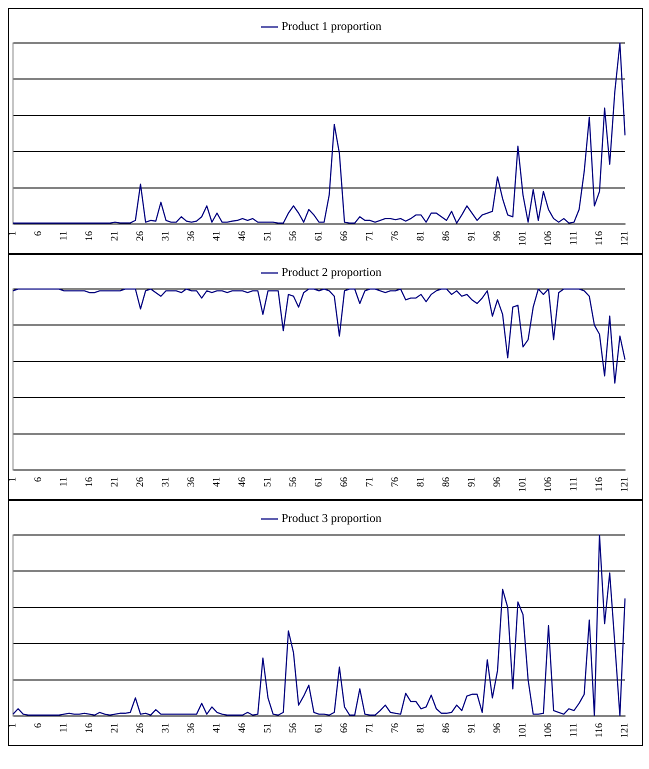 Image resolution: width=649 pixels, height=769 pixels. Describe the element at coordinates (332, 518) in the screenshot. I see `legend-label: Product 3 proportion` at that location.